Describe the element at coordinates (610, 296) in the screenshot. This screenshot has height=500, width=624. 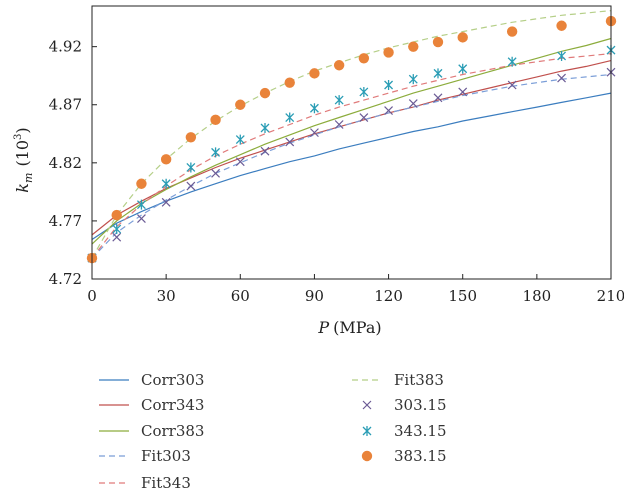
I see `x-tick-label: 210` at that location.